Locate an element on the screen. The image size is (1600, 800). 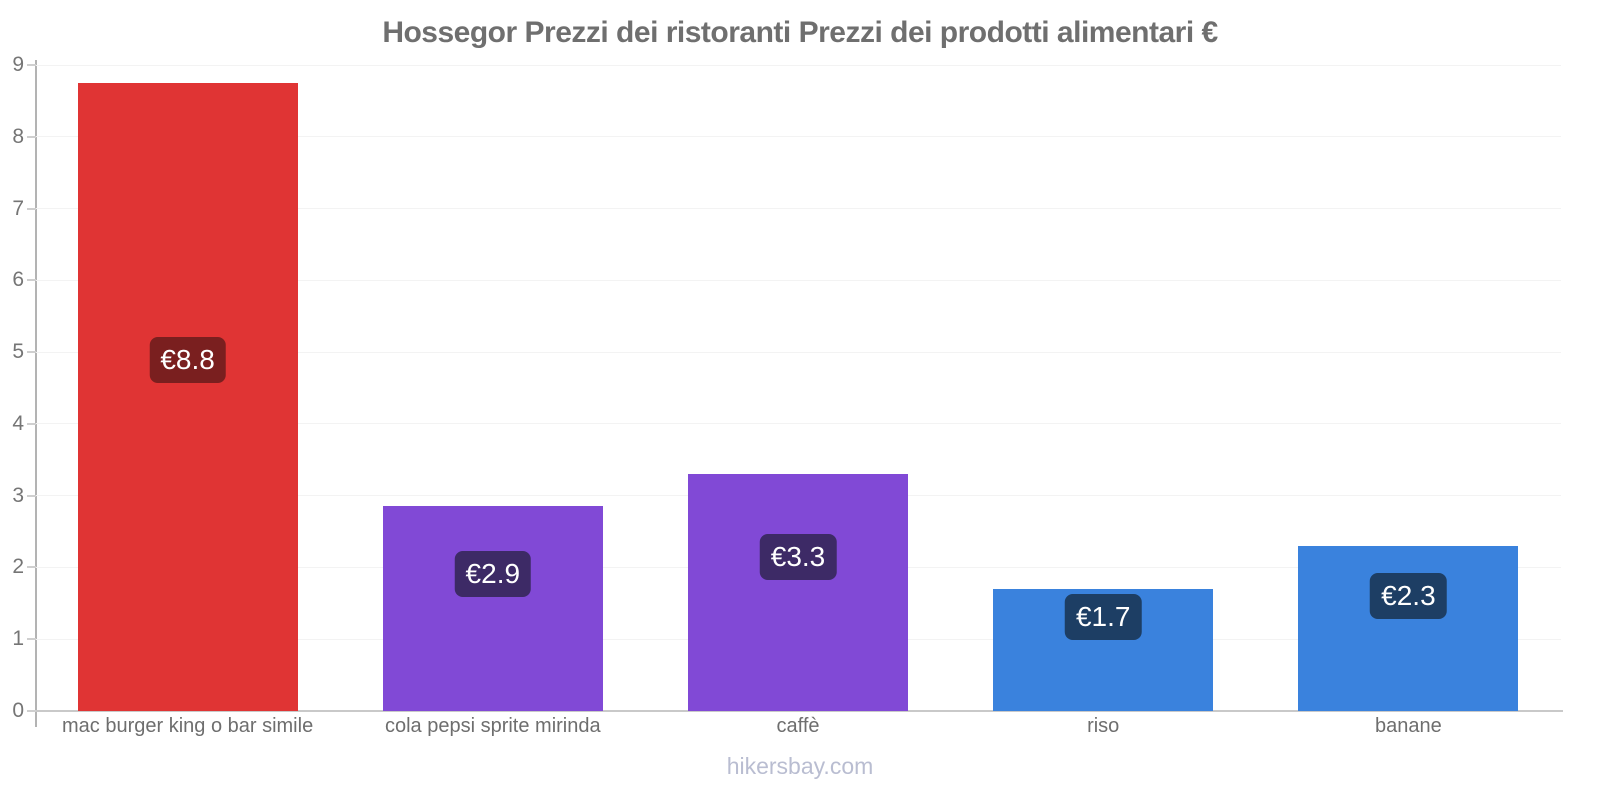
x-category-label: banane is located at coordinates (1408, 726).